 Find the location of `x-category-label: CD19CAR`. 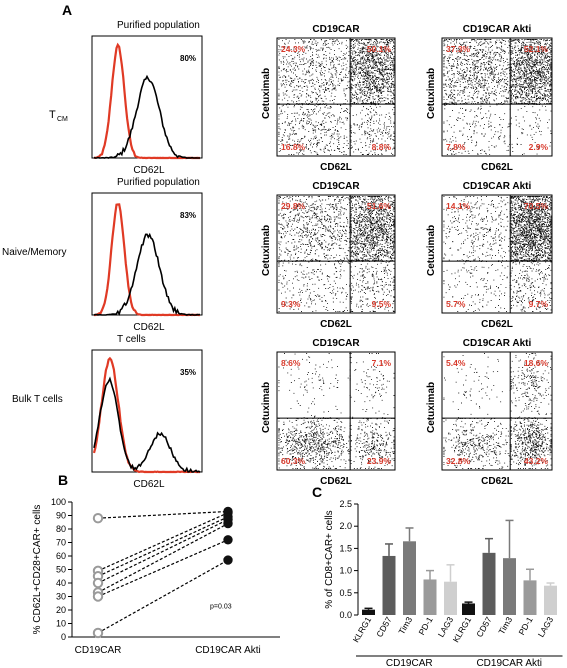

x-category-label: CD19CAR is located at coordinates (98, 650).